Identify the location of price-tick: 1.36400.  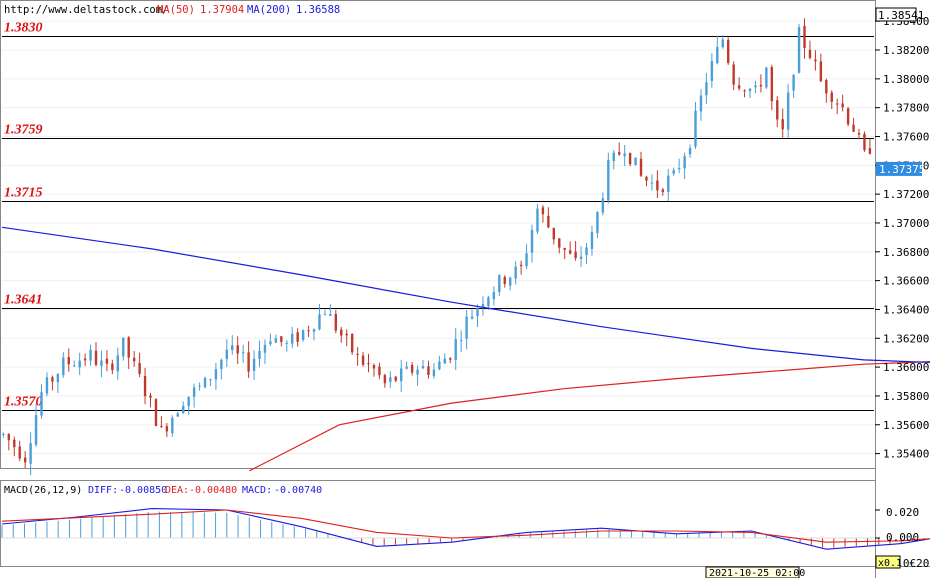
(906, 309).